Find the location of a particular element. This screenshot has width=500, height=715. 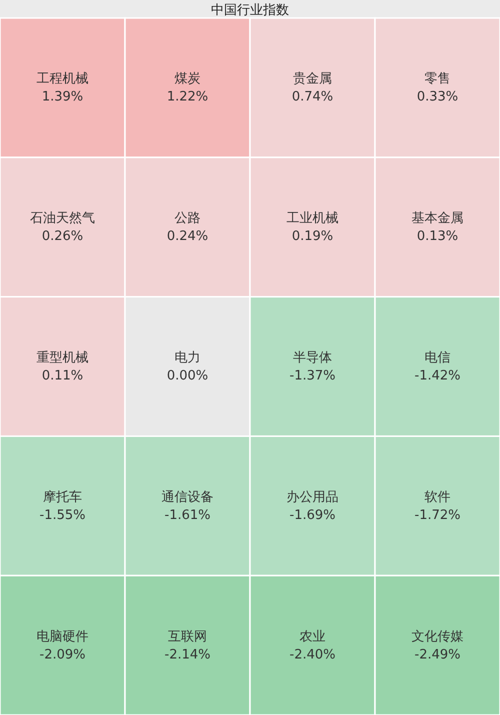

value-label: -2.09% is located at coordinates (63, 654).